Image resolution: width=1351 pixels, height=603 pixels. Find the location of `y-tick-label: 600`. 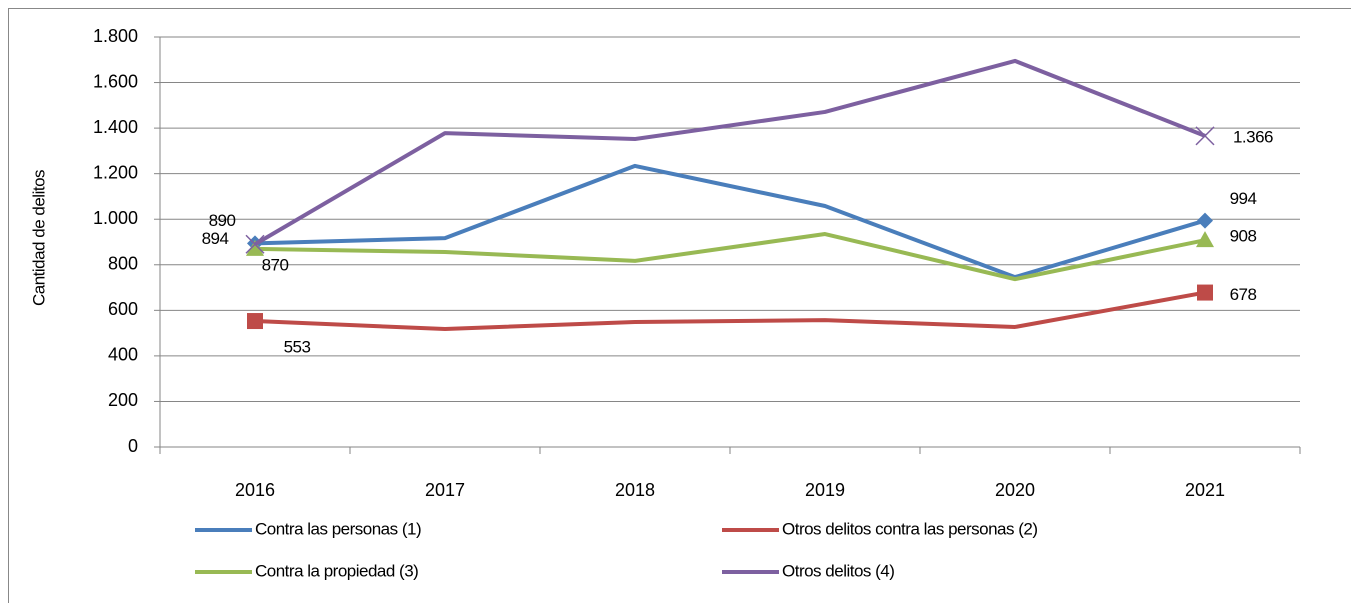

y-tick-label: 600 is located at coordinates (123, 309).